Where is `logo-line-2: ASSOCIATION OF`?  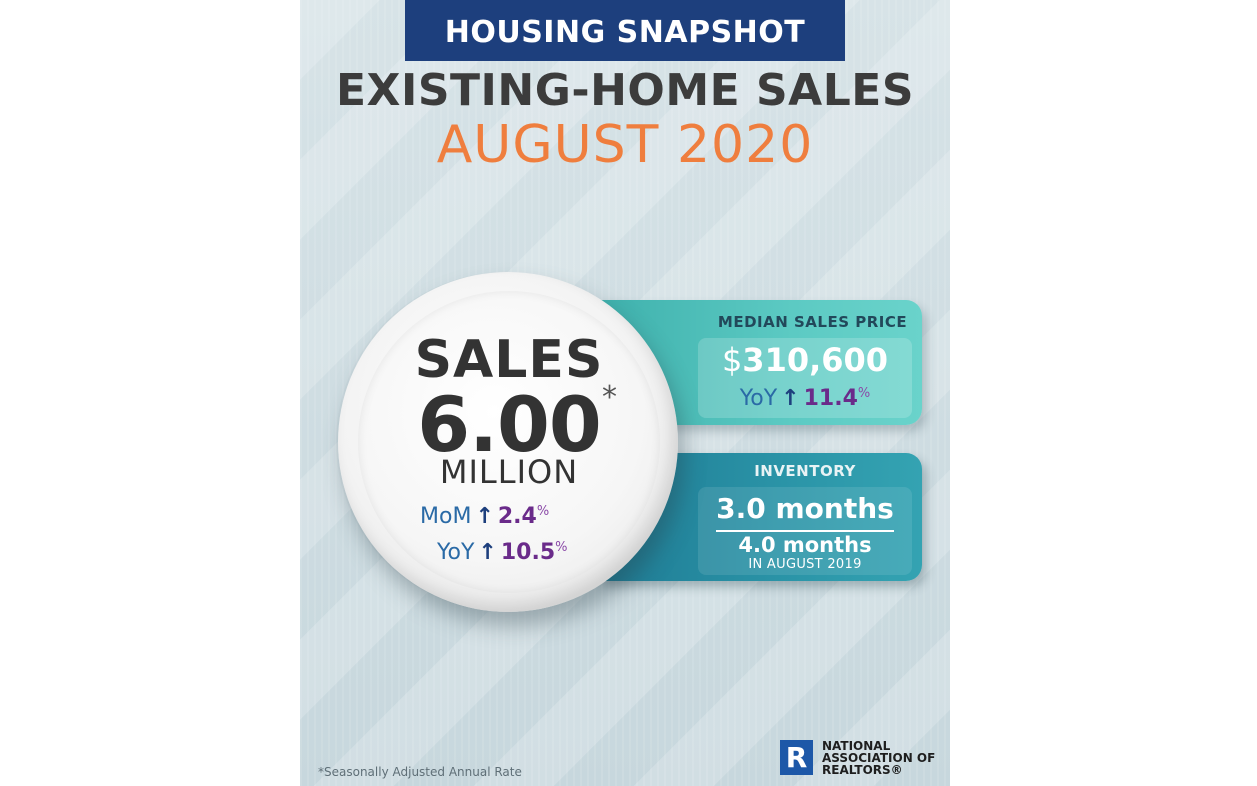 logo-line-2: ASSOCIATION OF is located at coordinates (879, 758).